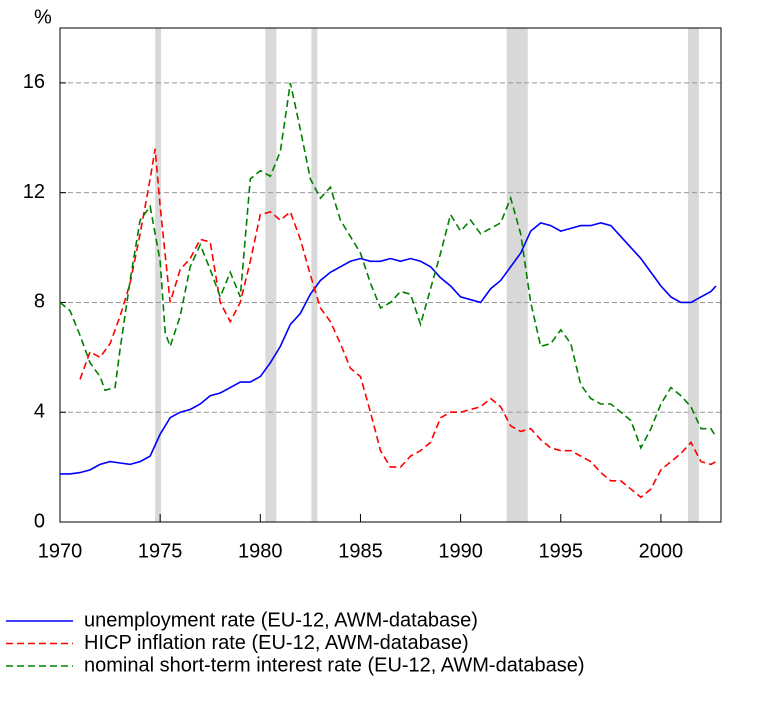 Image resolution: width=775 pixels, height=709 pixels. Describe the element at coordinates (260, 551) in the screenshot. I see `x-tick-label: 1980` at that location.